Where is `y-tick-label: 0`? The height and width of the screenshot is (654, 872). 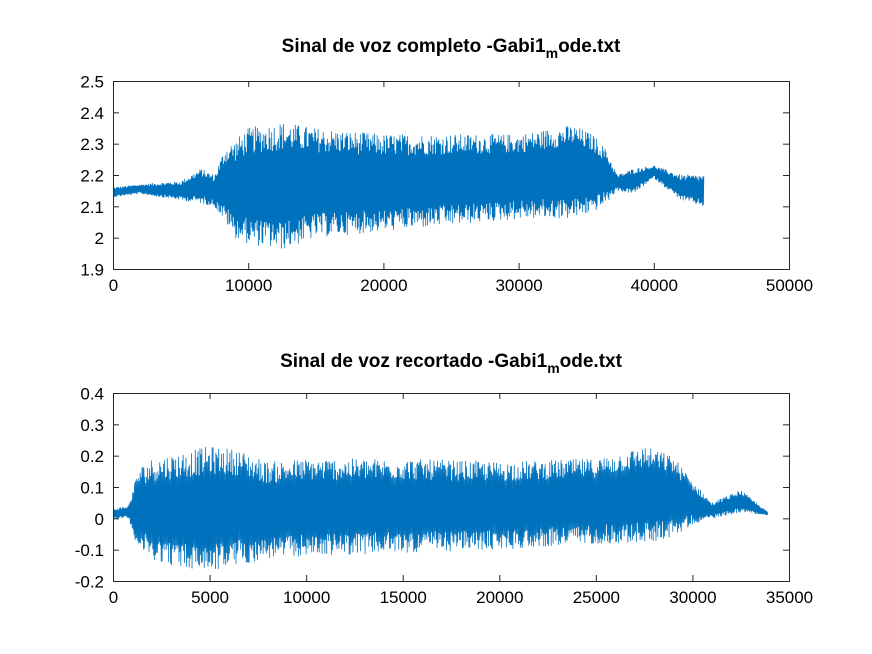
y-tick-label: 0 is located at coordinates (99, 519).